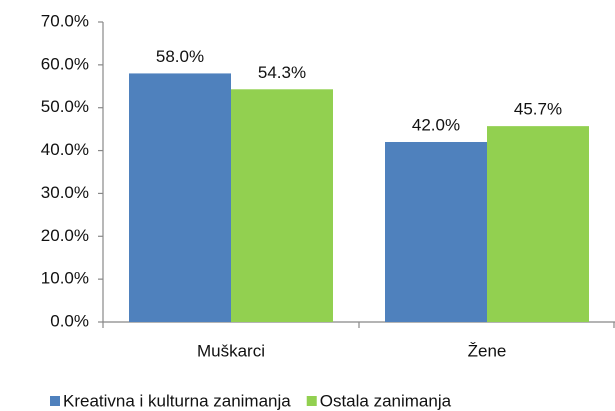 The image size is (615, 411). I want to click on y-tick-label: 0.0%, so click(69, 320).